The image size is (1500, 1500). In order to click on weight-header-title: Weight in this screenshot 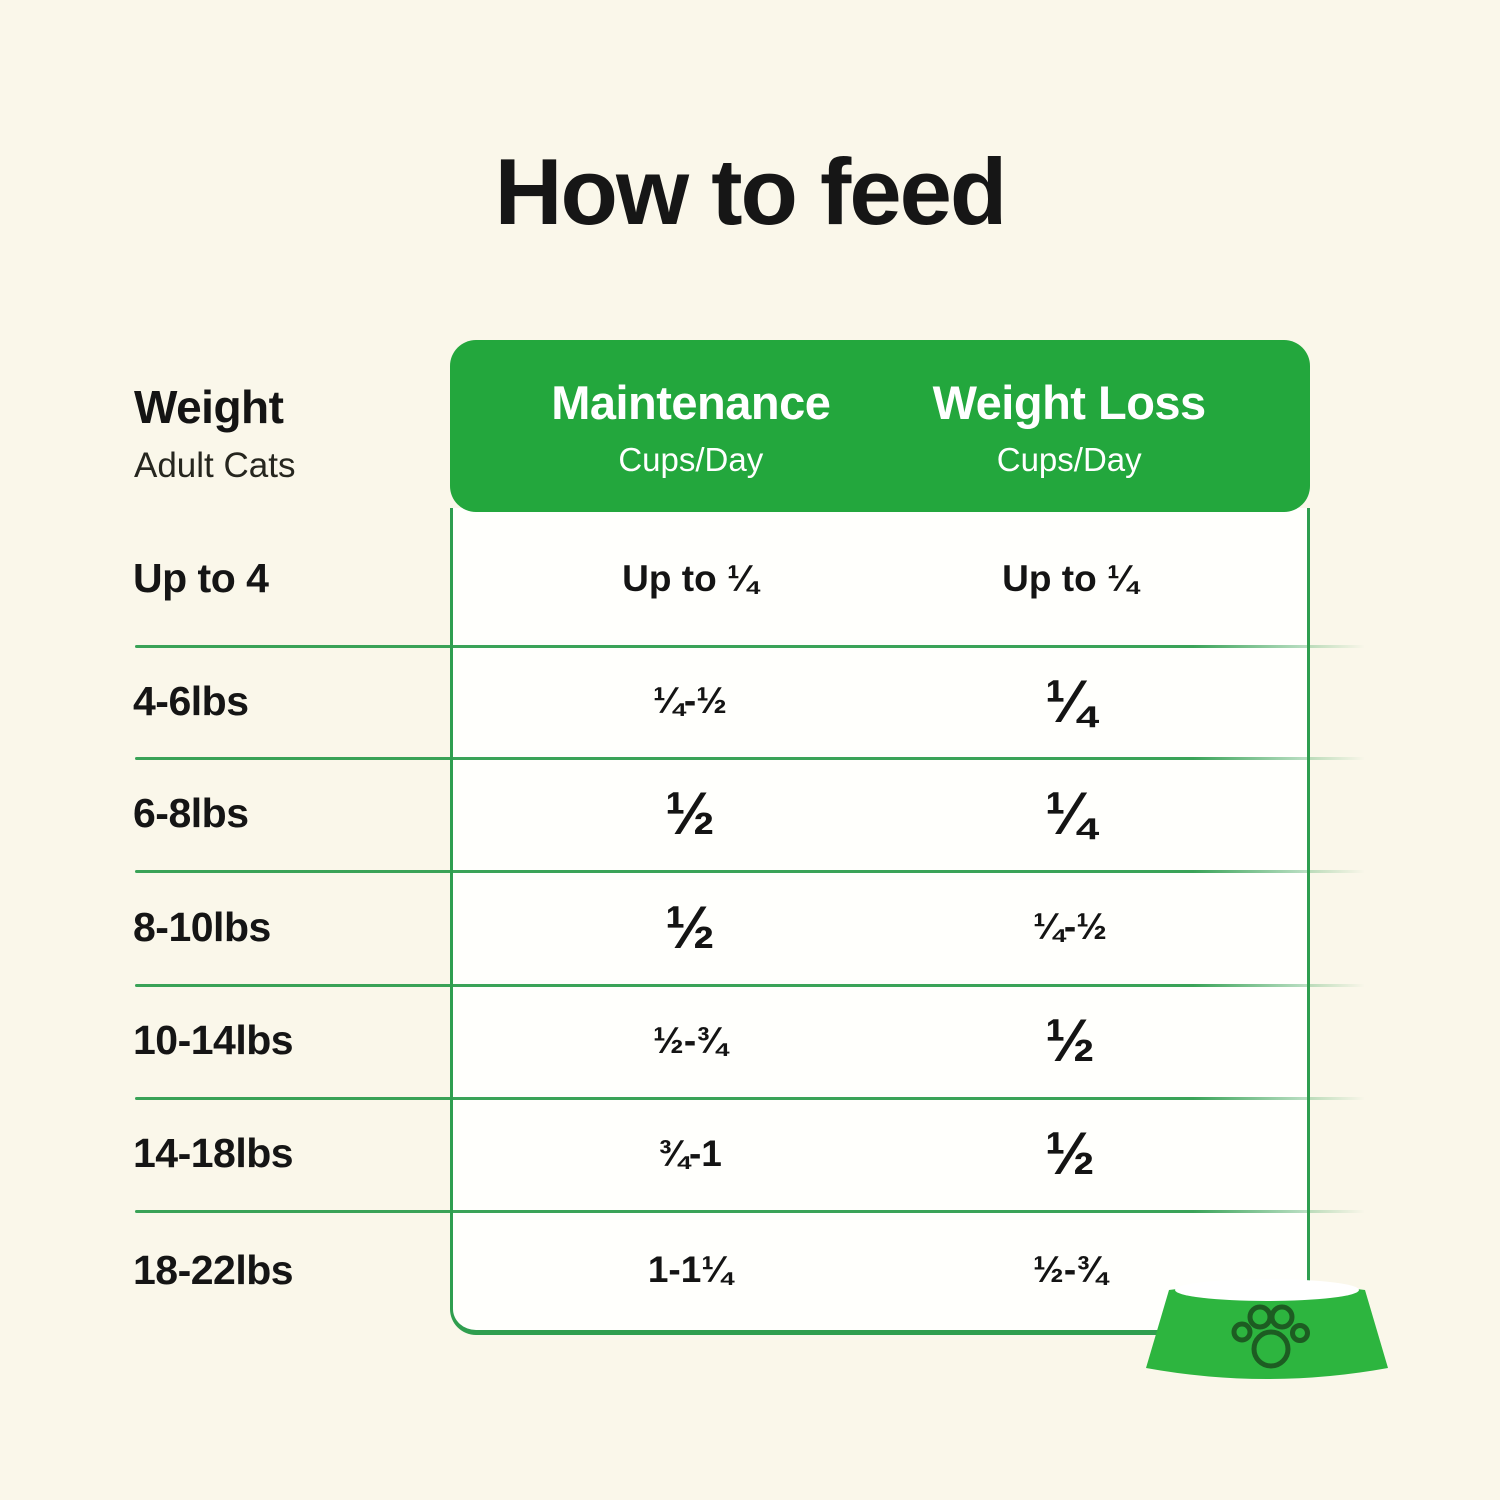, I will do `click(209, 407)`.